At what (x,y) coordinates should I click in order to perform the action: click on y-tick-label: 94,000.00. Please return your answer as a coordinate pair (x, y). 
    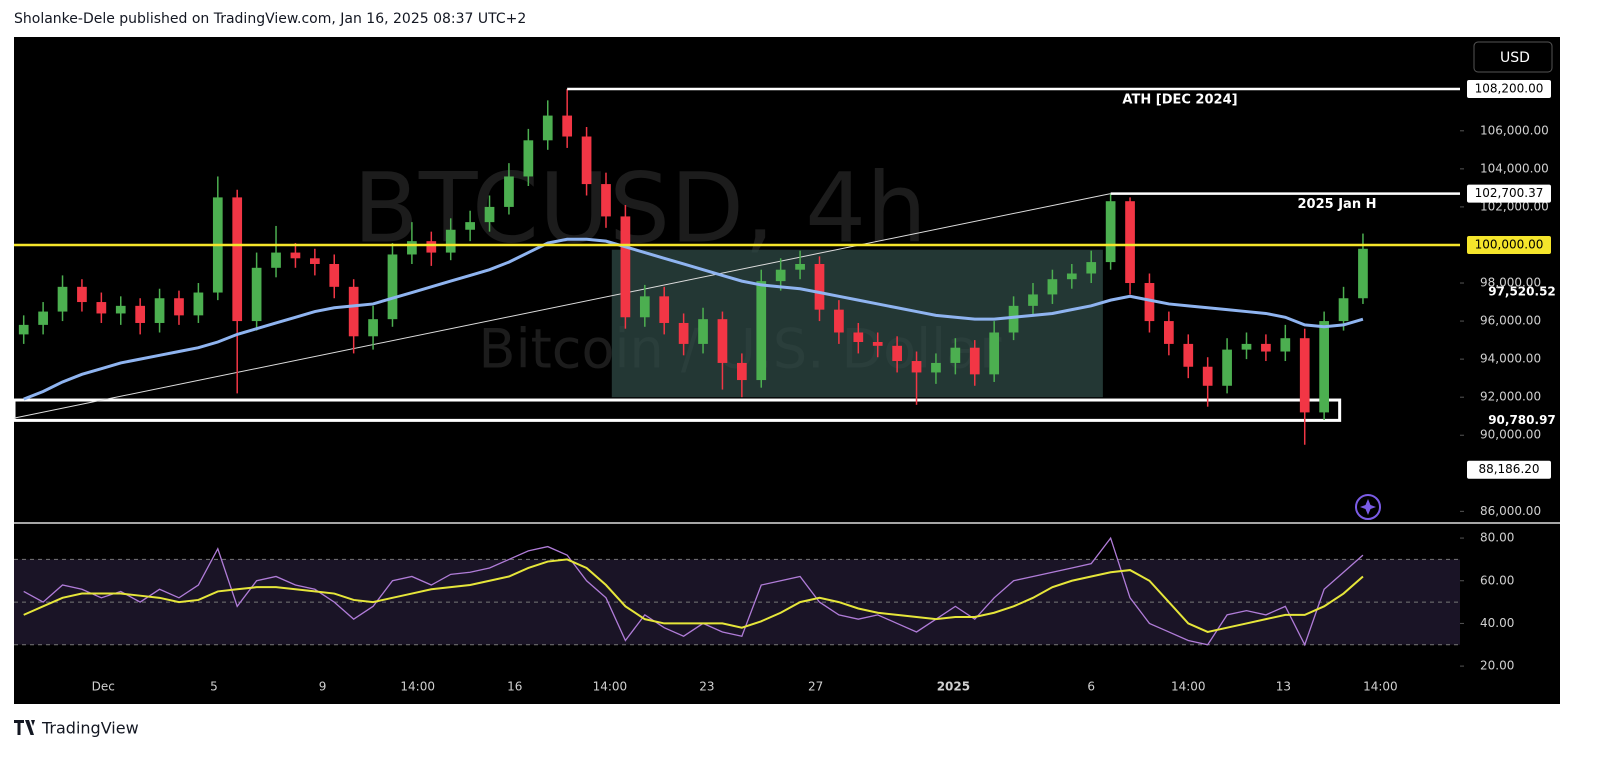
    Looking at the image, I should click on (1510, 359).